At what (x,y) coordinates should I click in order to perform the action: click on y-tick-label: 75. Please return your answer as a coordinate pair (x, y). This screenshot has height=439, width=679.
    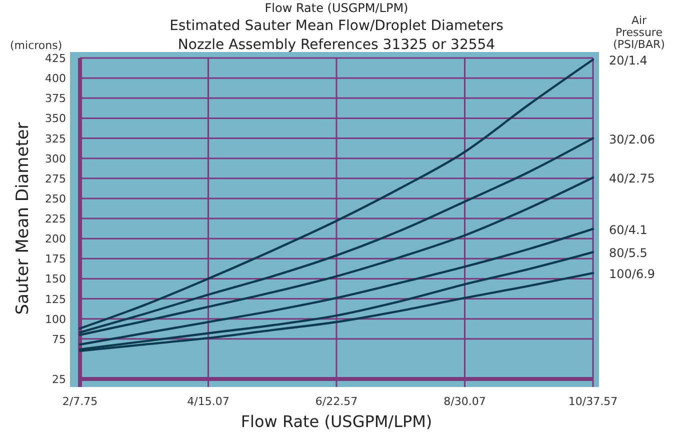
    Looking at the image, I should click on (59, 339).